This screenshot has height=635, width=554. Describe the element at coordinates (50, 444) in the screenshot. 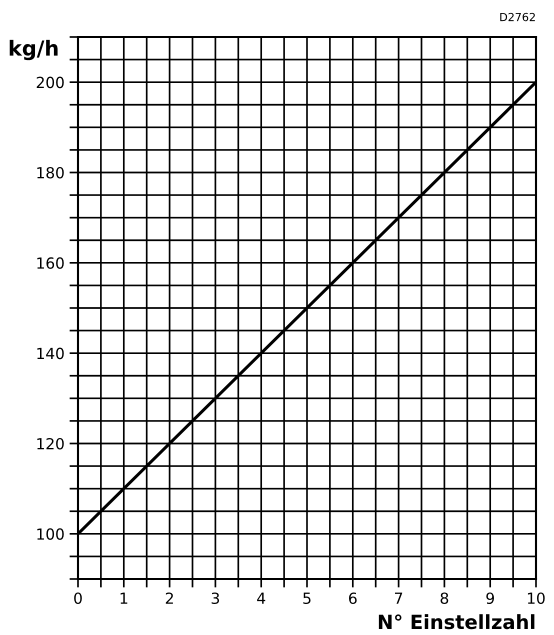

I see `y-tick-label: 120` at that location.